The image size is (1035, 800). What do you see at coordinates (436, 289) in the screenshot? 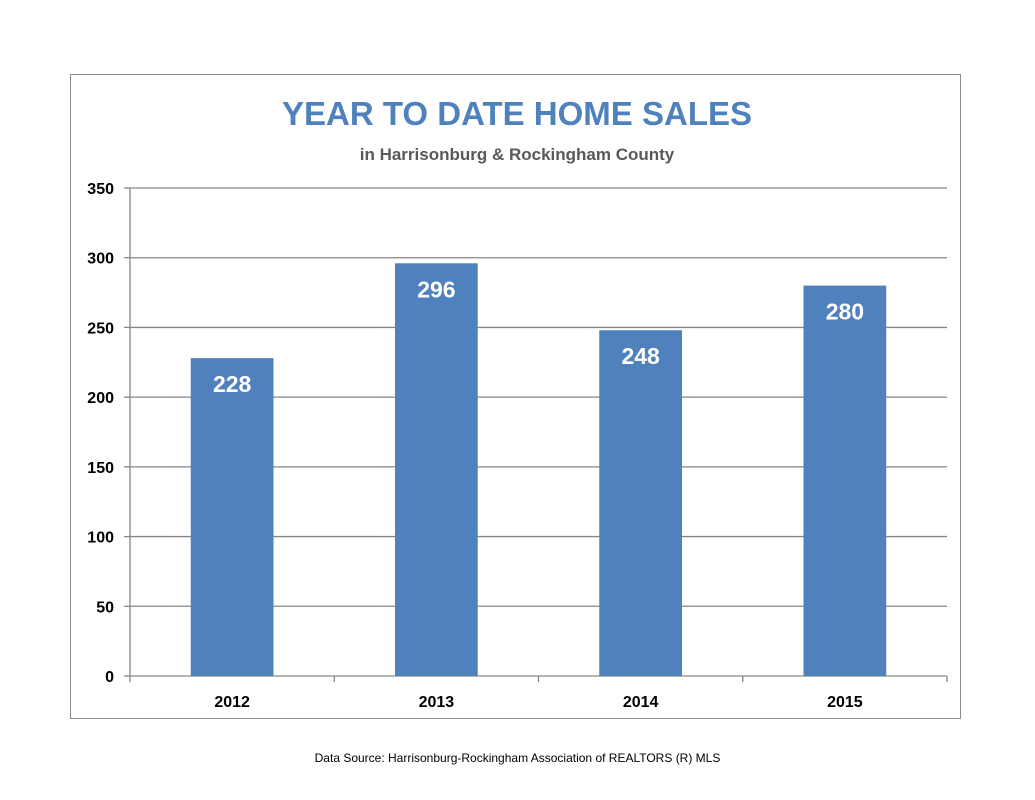
I see `data-label: 296` at bounding box center [436, 289].